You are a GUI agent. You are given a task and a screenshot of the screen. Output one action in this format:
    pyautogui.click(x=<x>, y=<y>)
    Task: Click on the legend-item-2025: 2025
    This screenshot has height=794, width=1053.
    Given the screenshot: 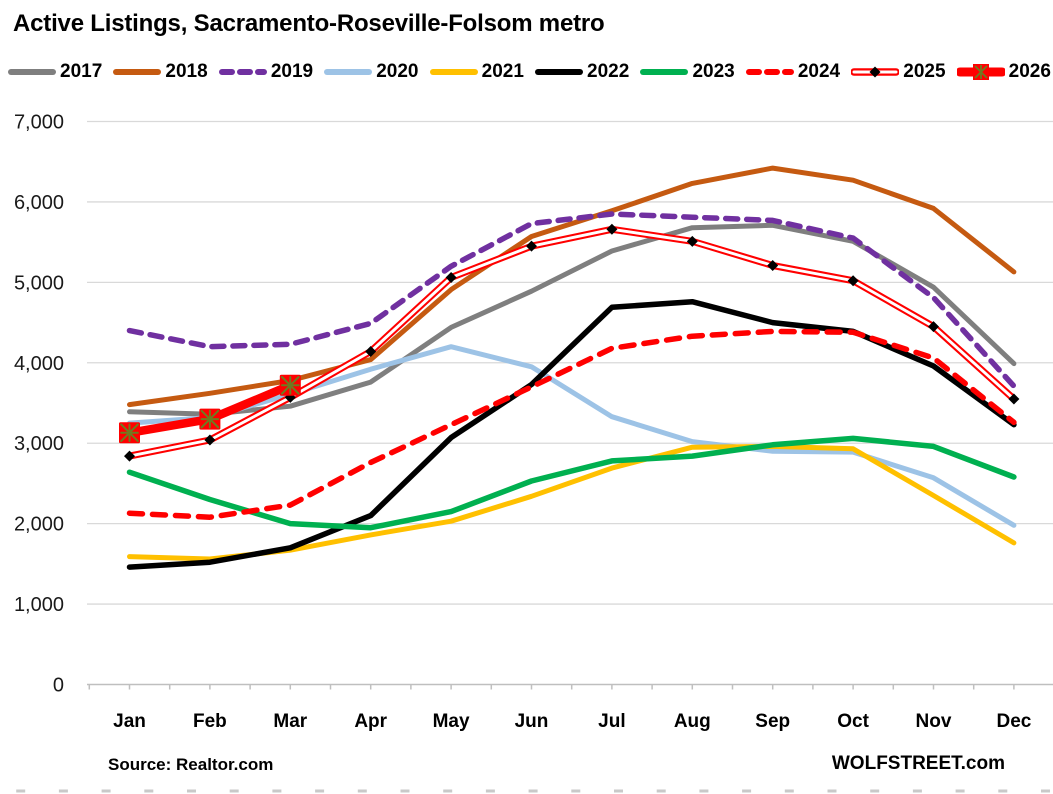 What is the action you would take?
    pyautogui.click(x=898, y=72)
    